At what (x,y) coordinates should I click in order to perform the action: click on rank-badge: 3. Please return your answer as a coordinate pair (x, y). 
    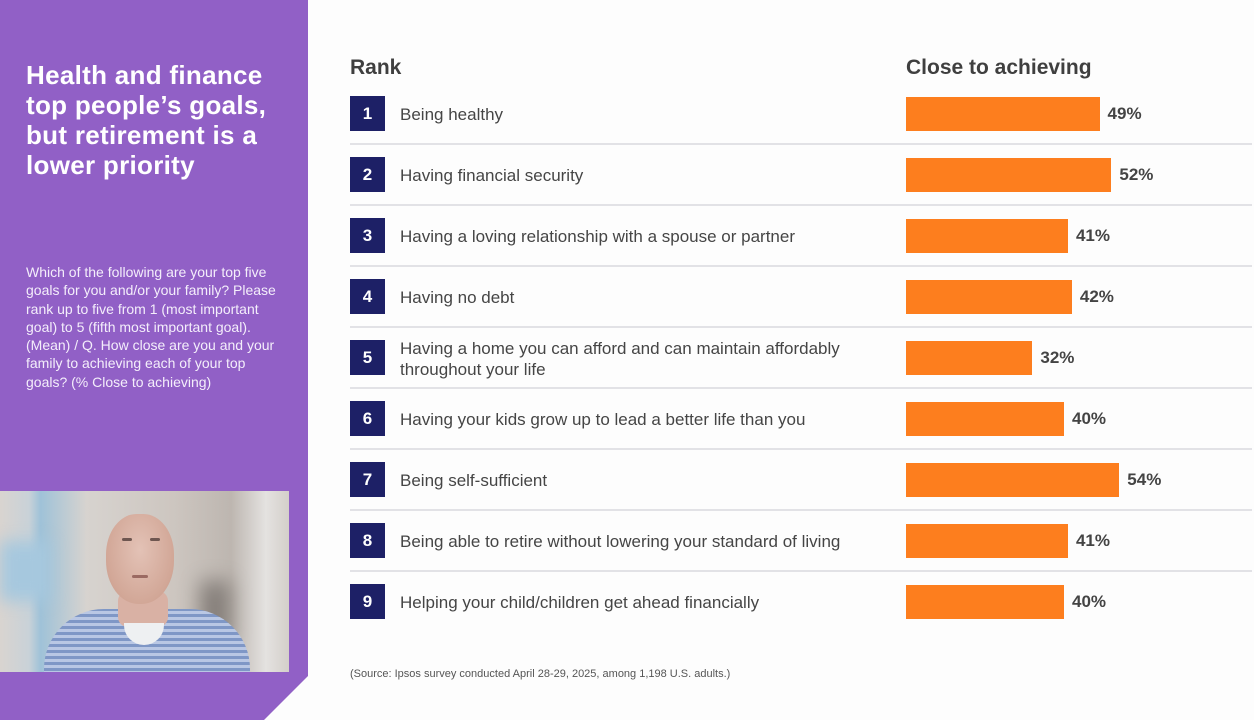
    Looking at the image, I should click on (367, 235).